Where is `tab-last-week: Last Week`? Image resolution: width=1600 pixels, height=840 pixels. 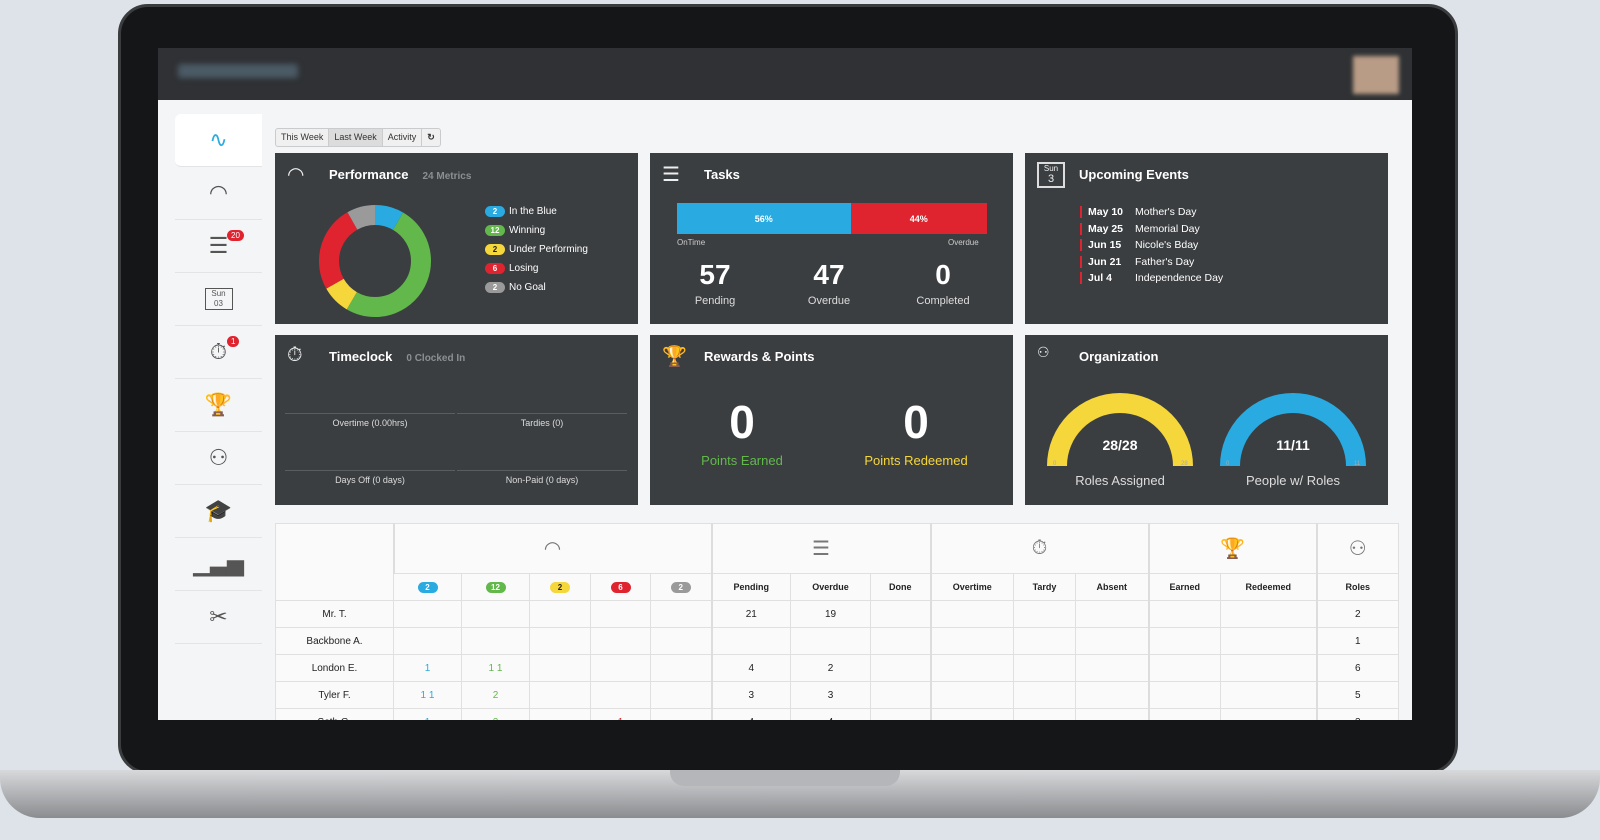 tab-last-week: Last Week is located at coordinates (356, 137).